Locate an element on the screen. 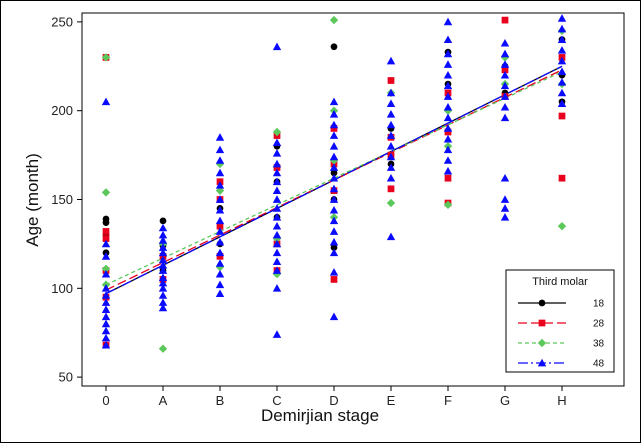  legend-title: Third molar is located at coordinates (560, 282).